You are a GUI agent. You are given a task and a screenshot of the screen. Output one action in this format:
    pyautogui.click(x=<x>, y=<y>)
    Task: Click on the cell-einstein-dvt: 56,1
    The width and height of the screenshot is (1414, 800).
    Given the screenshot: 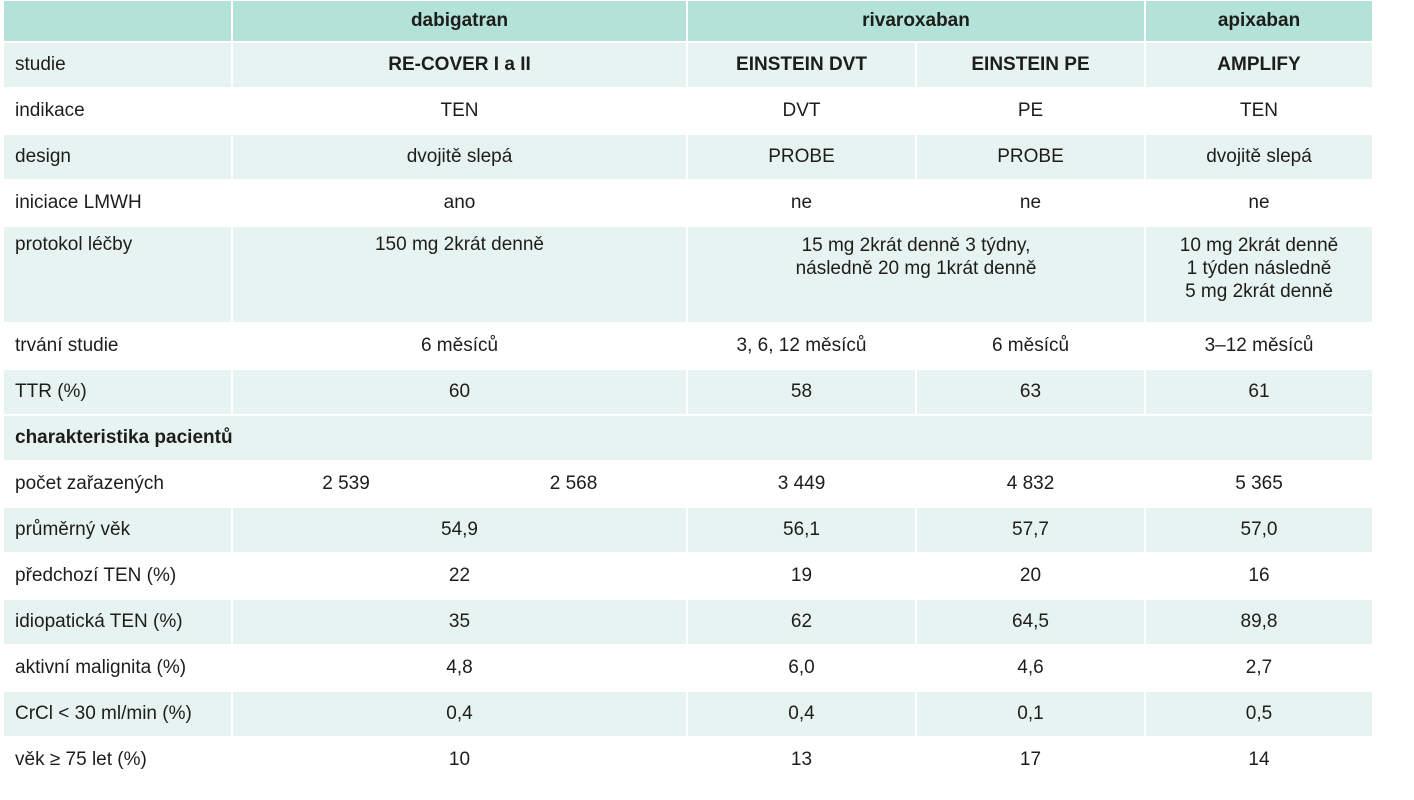 What is the action you would take?
    pyautogui.click(x=801, y=530)
    